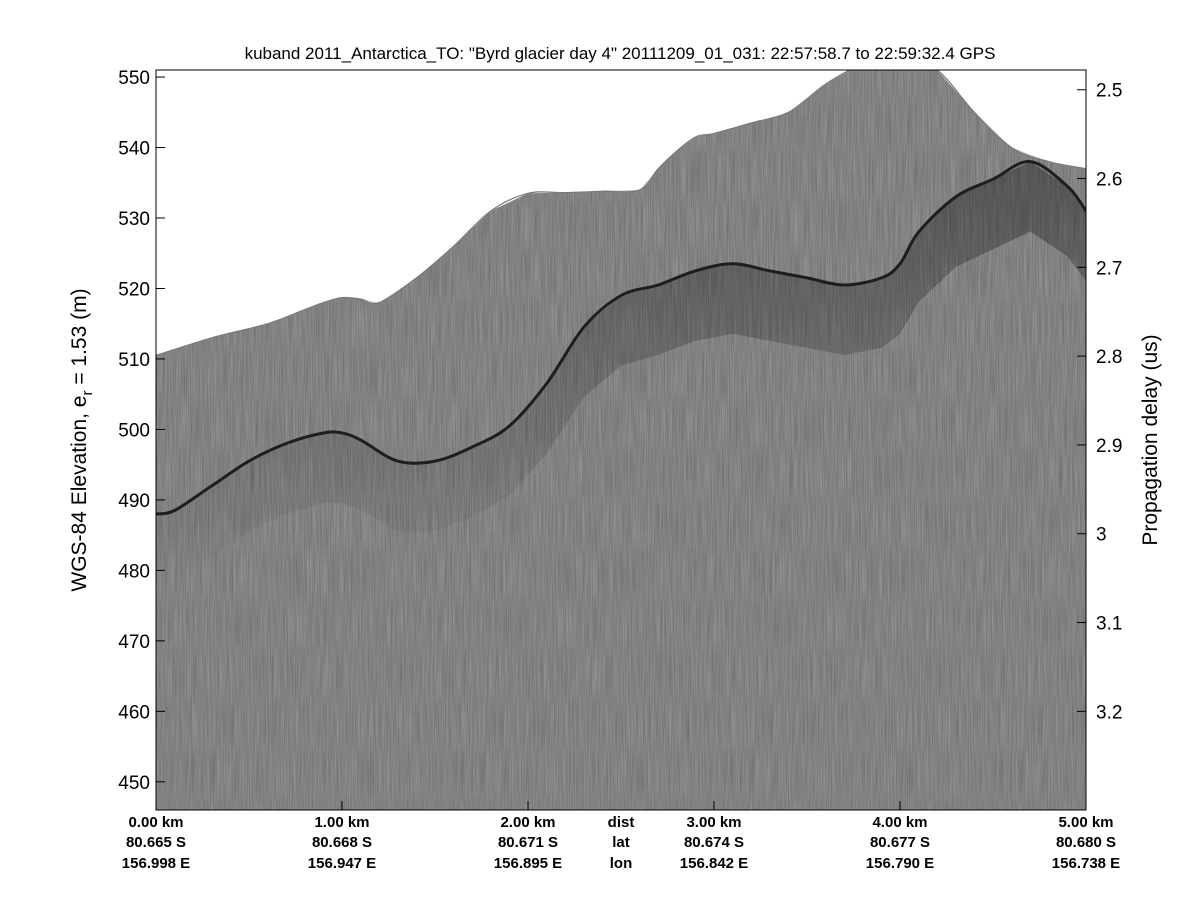  I want to click on bottom-tick-lon: 156.895 E, so click(528, 863).